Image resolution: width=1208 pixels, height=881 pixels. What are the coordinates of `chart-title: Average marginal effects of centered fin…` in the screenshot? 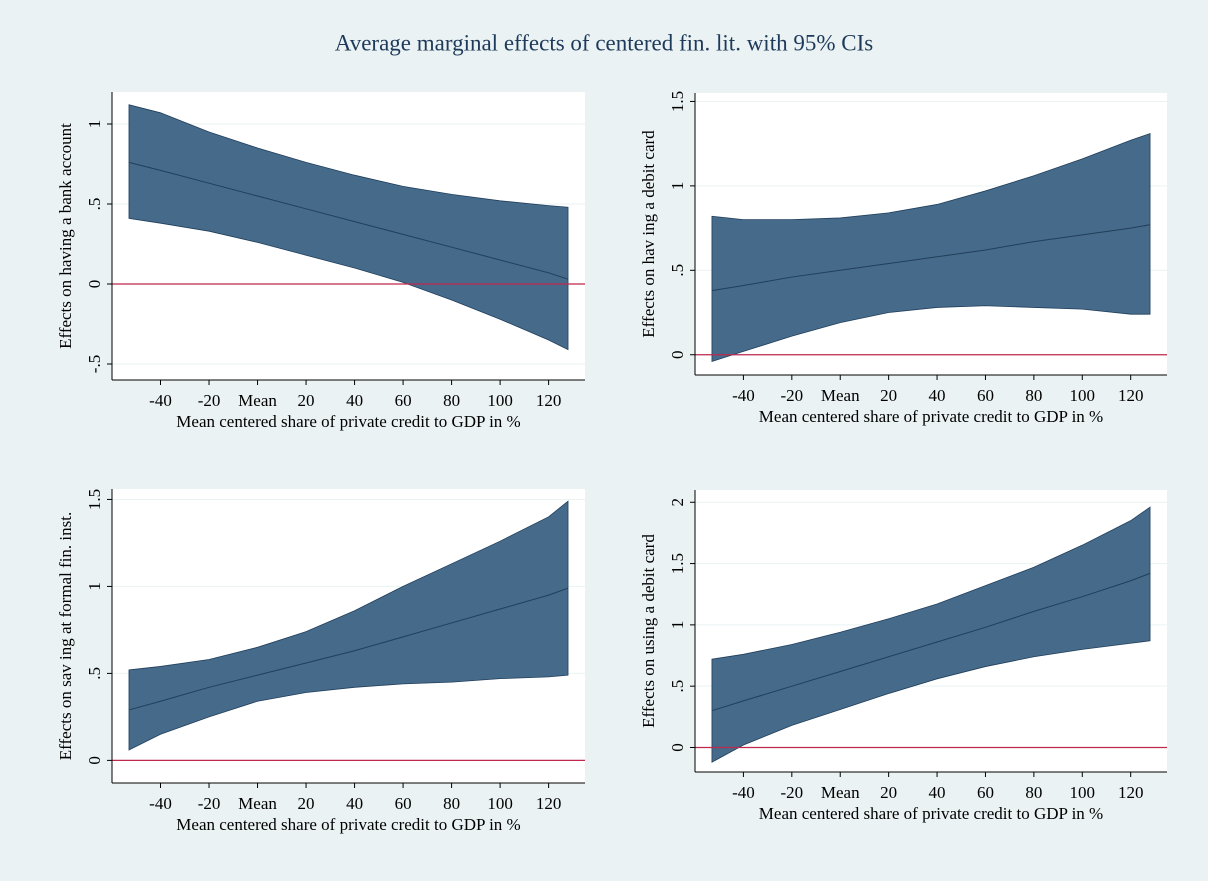 It's located at (604, 42).